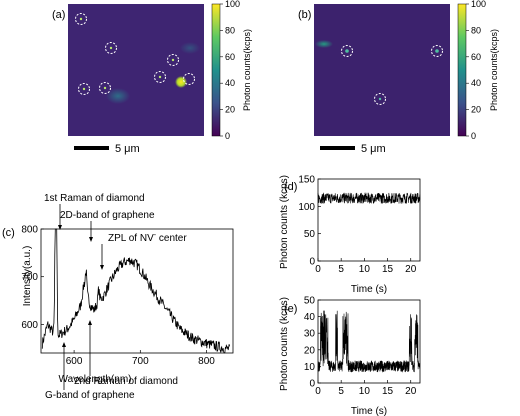 Image resolution: width=520 pixels, height=416 pixels. I want to click on heatmap-a-background, so click(136, 70).